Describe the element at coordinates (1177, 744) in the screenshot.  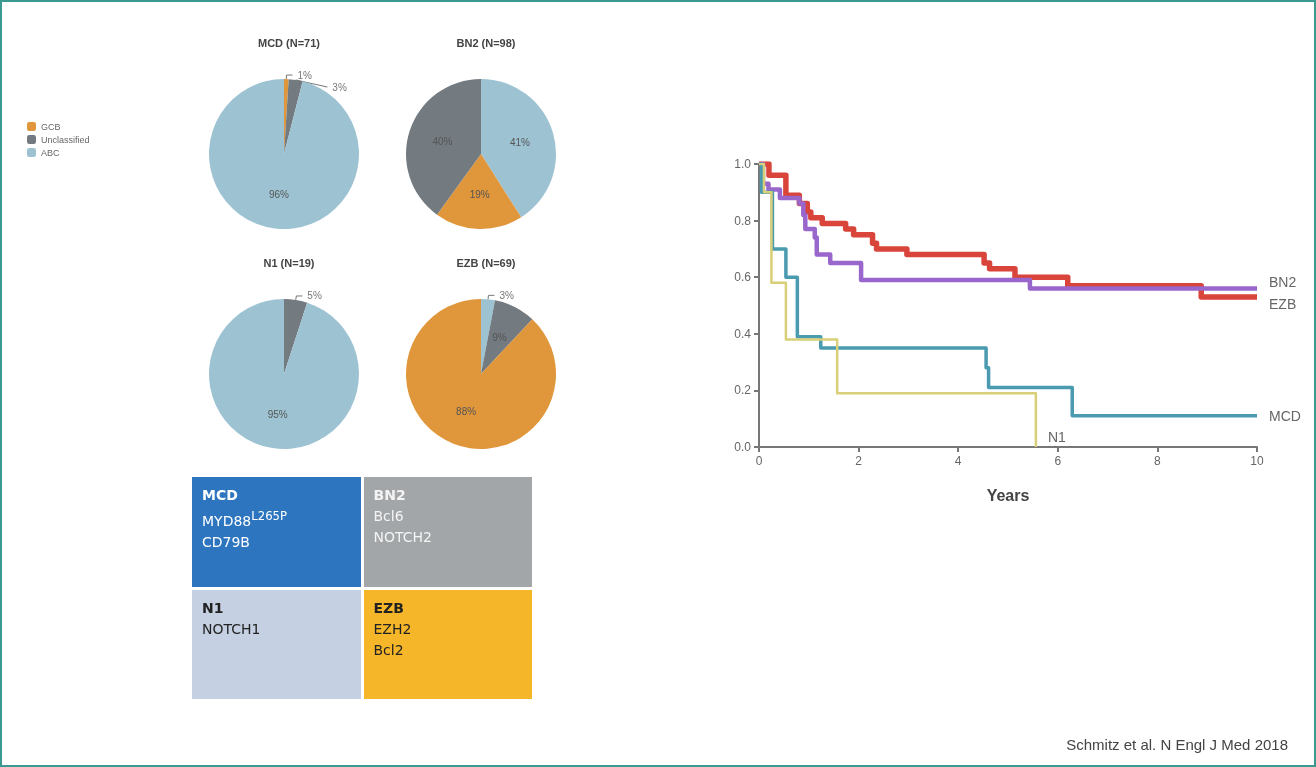
I see `text: Schmitz et al. N Engl J Med 2018` at that location.